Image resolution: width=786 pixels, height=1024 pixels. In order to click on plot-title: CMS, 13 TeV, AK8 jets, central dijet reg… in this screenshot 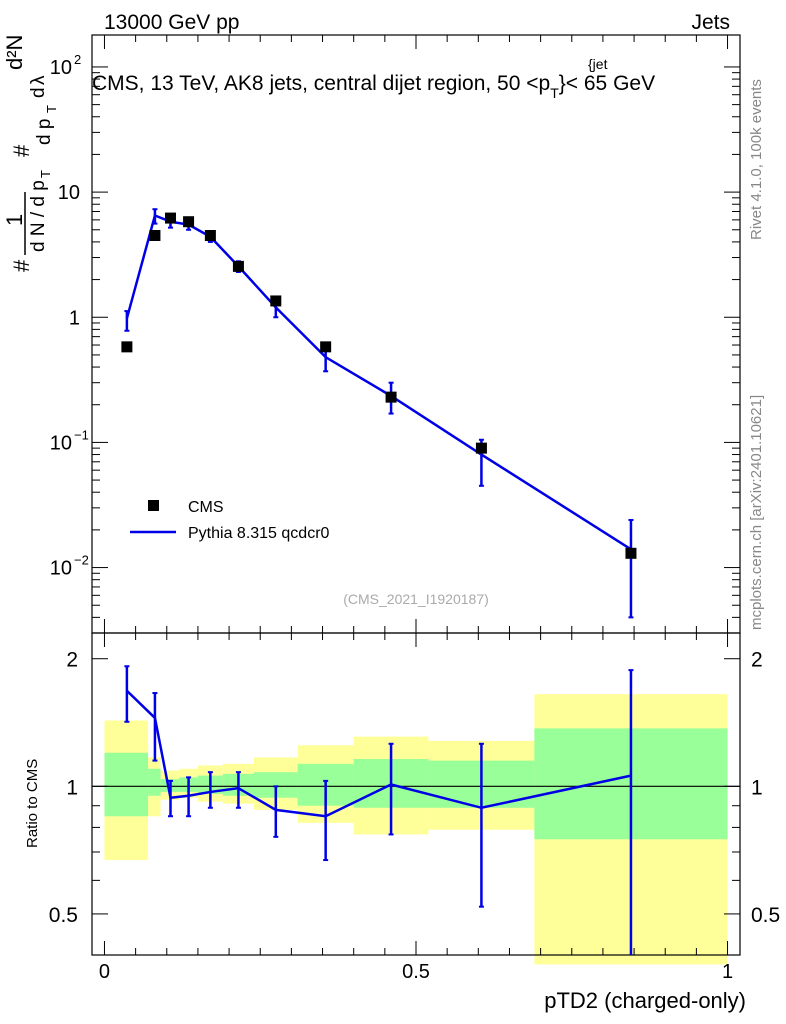, I will do `click(373, 86)`.